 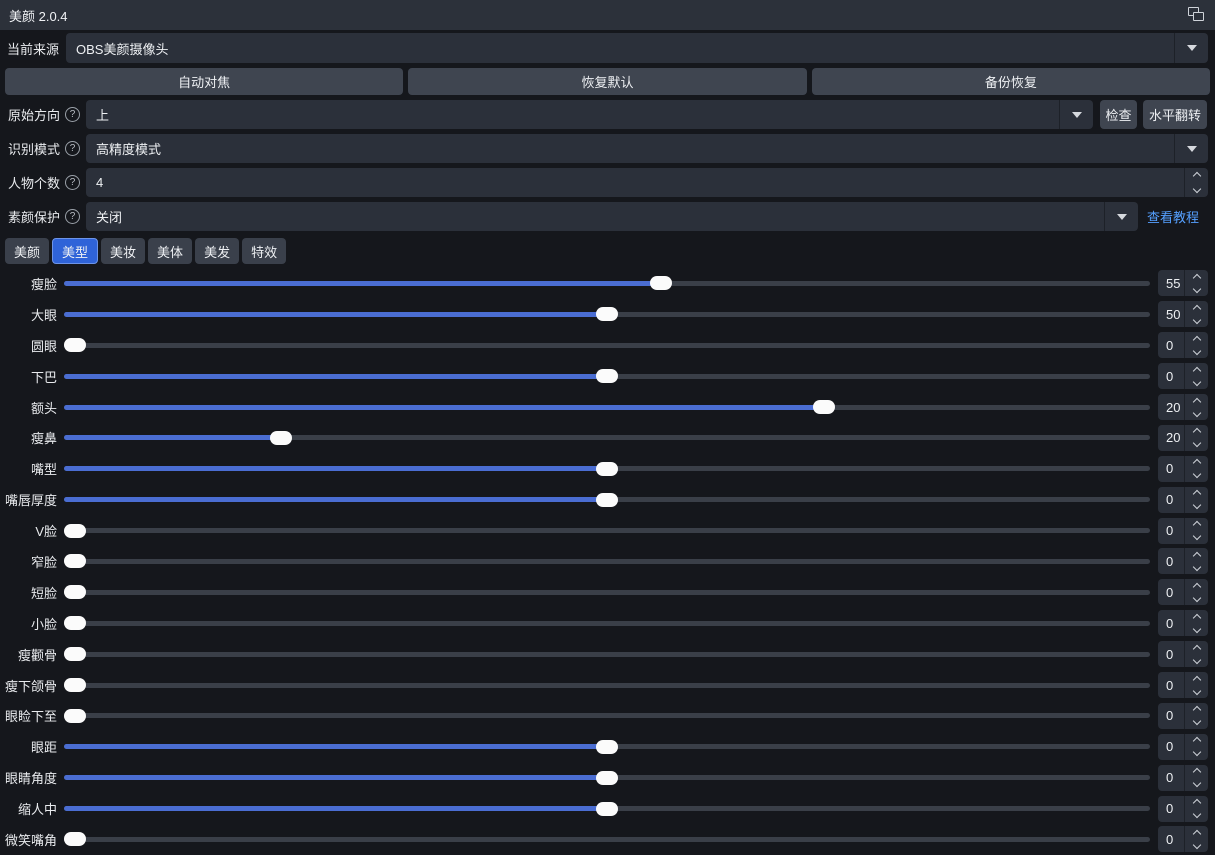 I want to click on horizontal-flip-button: 水平翻转, so click(x=1175, y=114).